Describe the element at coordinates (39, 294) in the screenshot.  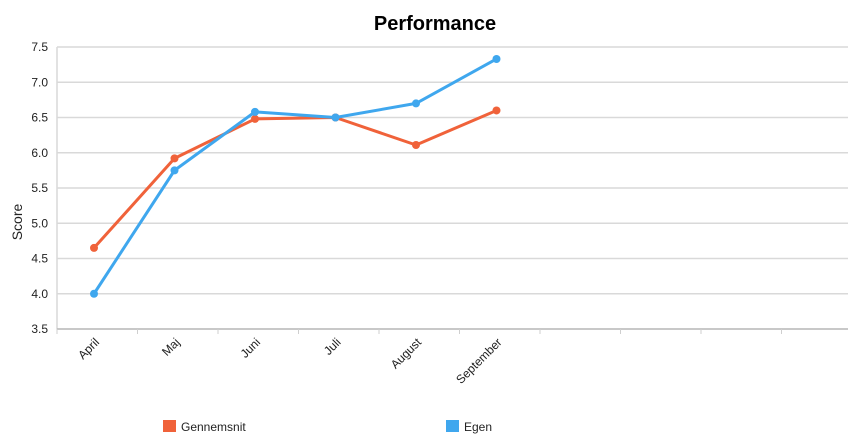
I see `y-tick-label: 4.0` at that location.